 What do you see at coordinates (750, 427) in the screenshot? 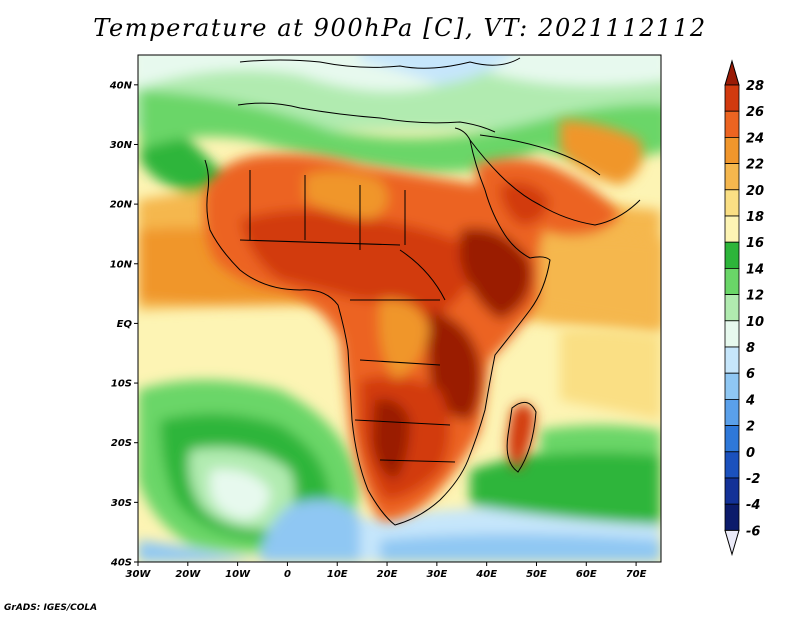
I see `colorbar-label: 2` at bounding box center [750, 427].